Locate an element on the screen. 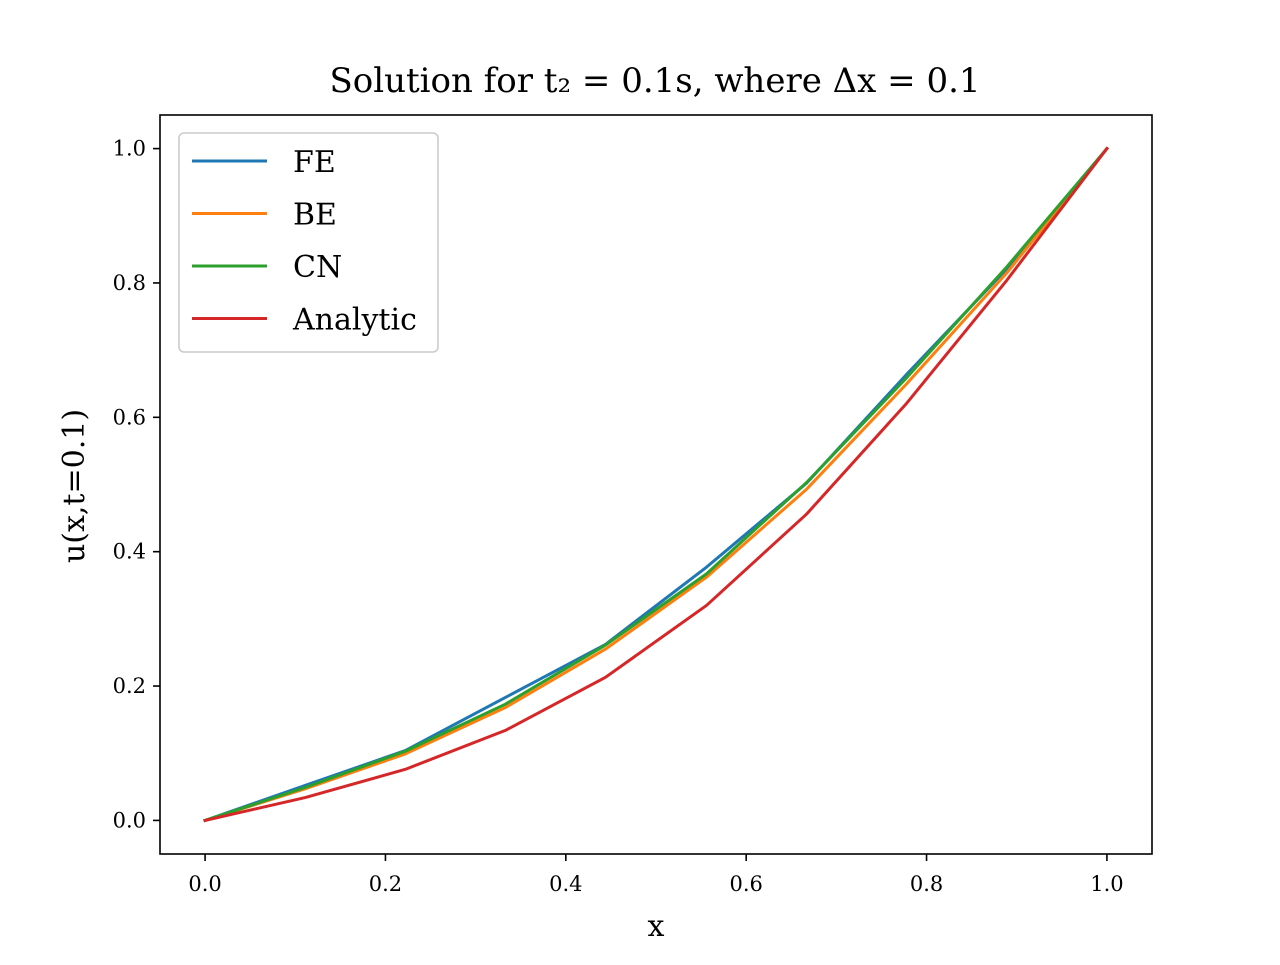  legend-label-be: BE is located at coordinates (315, 215).